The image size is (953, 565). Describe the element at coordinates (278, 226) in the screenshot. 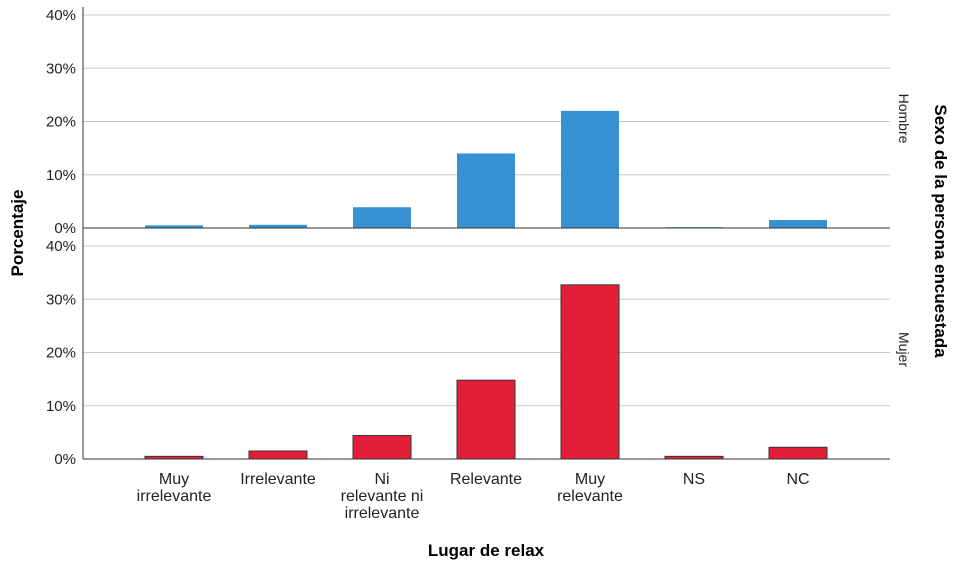

I see `bar-hombre-irrelevante` at that location.